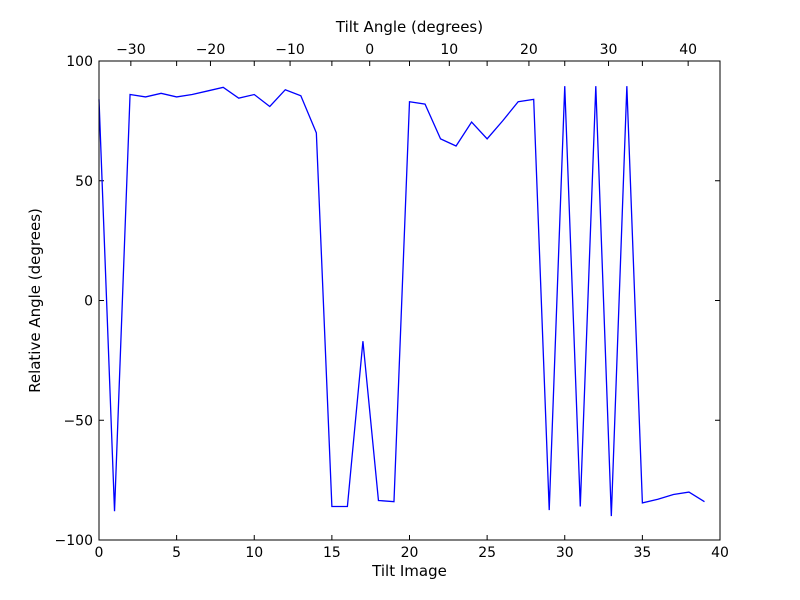 This screenshot has height=600, width=800. What do you see at coordinates (290, 50) in the screenshot?
I see `top-x-tick-label: −10` at bounding box center [290, 50].